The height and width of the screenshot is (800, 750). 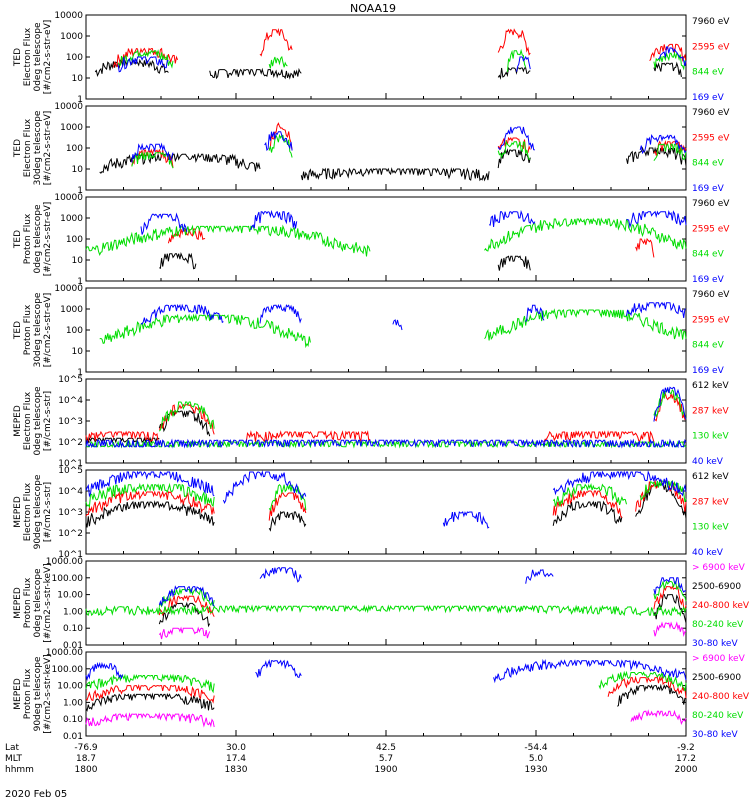 What do you see at coordinates (73, 737) in the screenshot?
I see `y-tick-label: 0.01` at bounding box center [73, 737].